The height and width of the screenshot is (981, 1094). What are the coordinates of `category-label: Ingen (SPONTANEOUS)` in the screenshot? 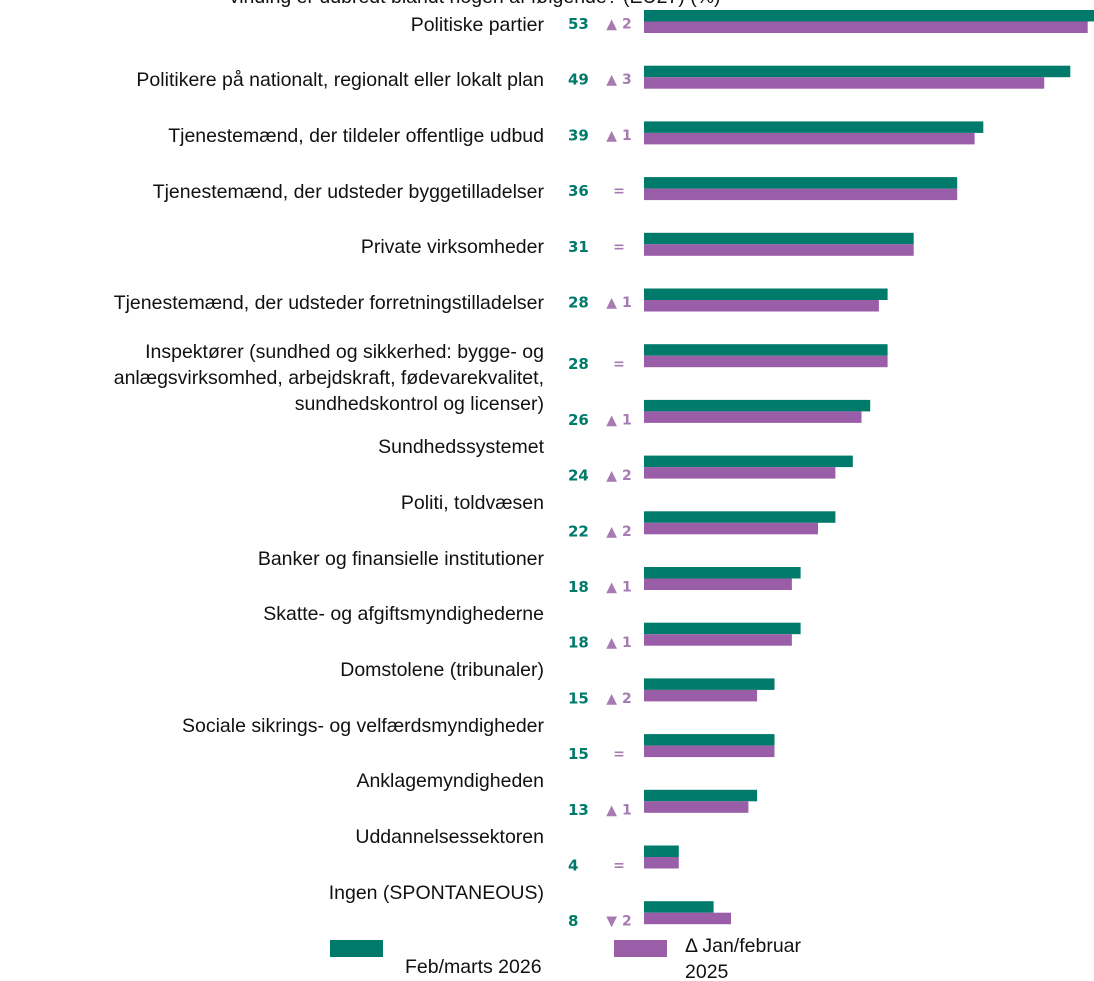 It's located at (436, 892).